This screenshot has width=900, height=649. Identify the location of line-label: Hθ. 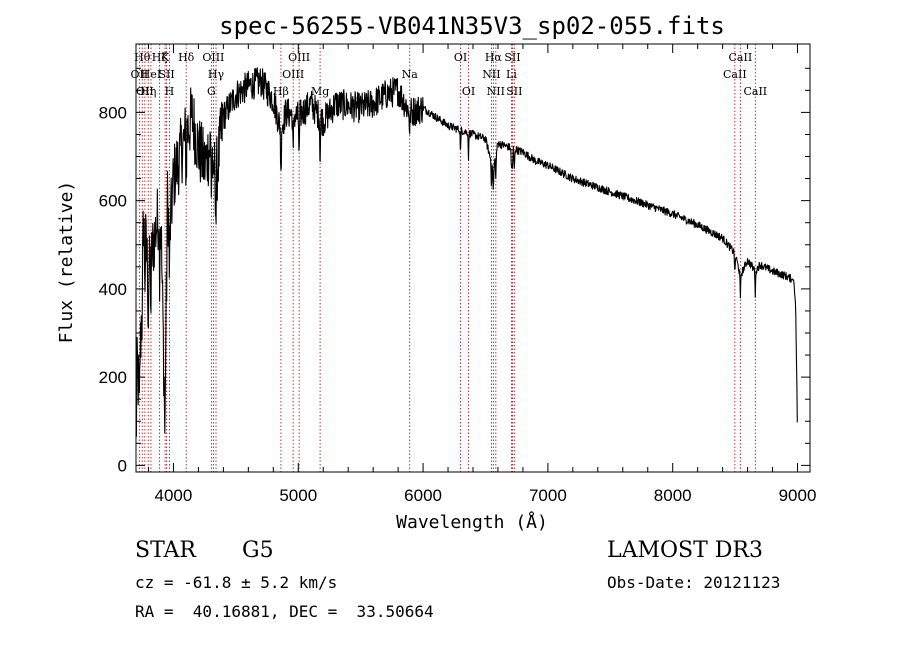
(142, 57).